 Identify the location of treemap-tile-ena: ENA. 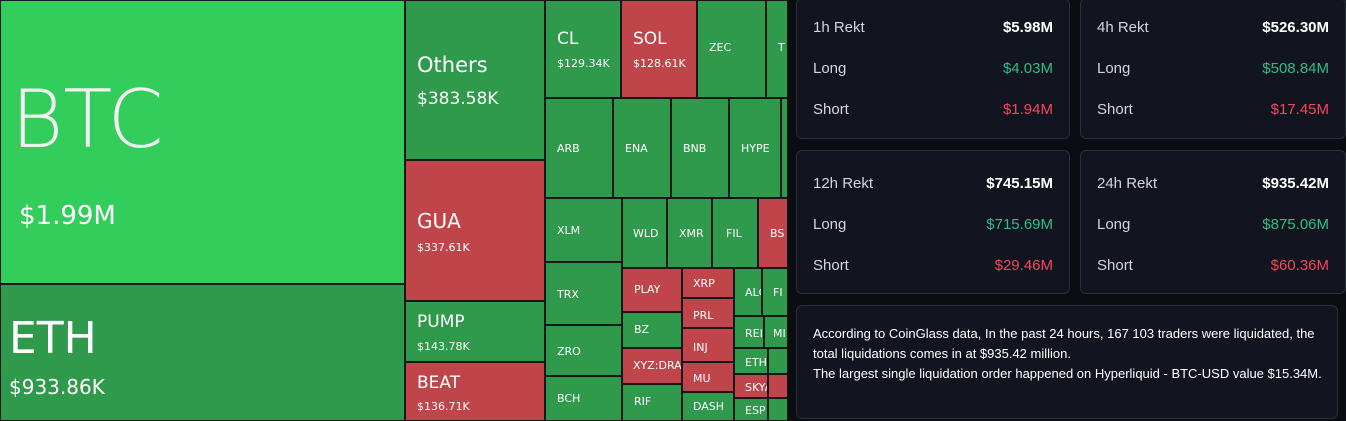
(642, 148).